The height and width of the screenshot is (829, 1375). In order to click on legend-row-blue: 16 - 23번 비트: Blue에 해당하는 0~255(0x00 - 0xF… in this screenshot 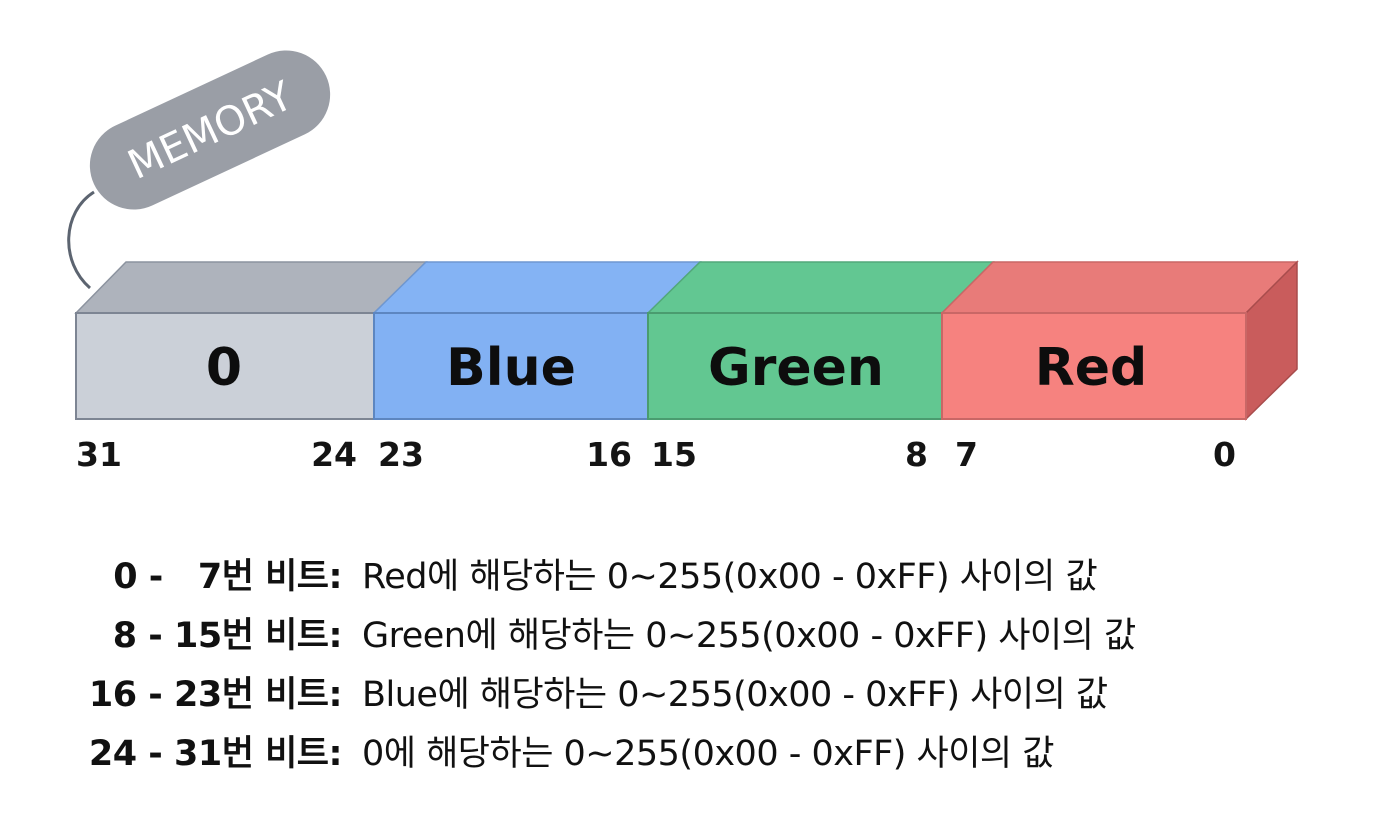, I will do `click(687, 695)`.